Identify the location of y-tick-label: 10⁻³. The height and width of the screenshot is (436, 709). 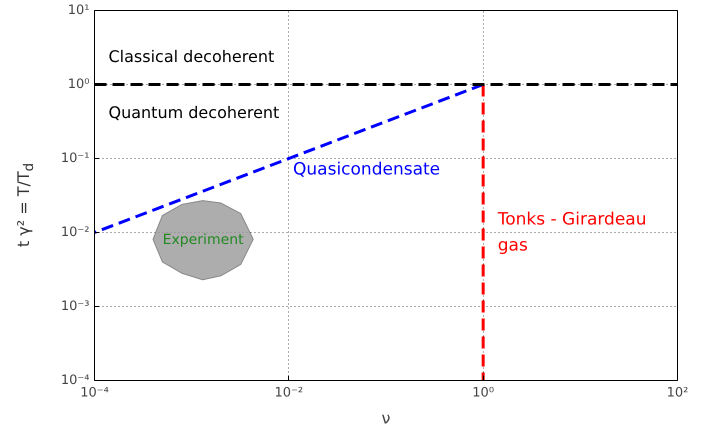
(75, 306).